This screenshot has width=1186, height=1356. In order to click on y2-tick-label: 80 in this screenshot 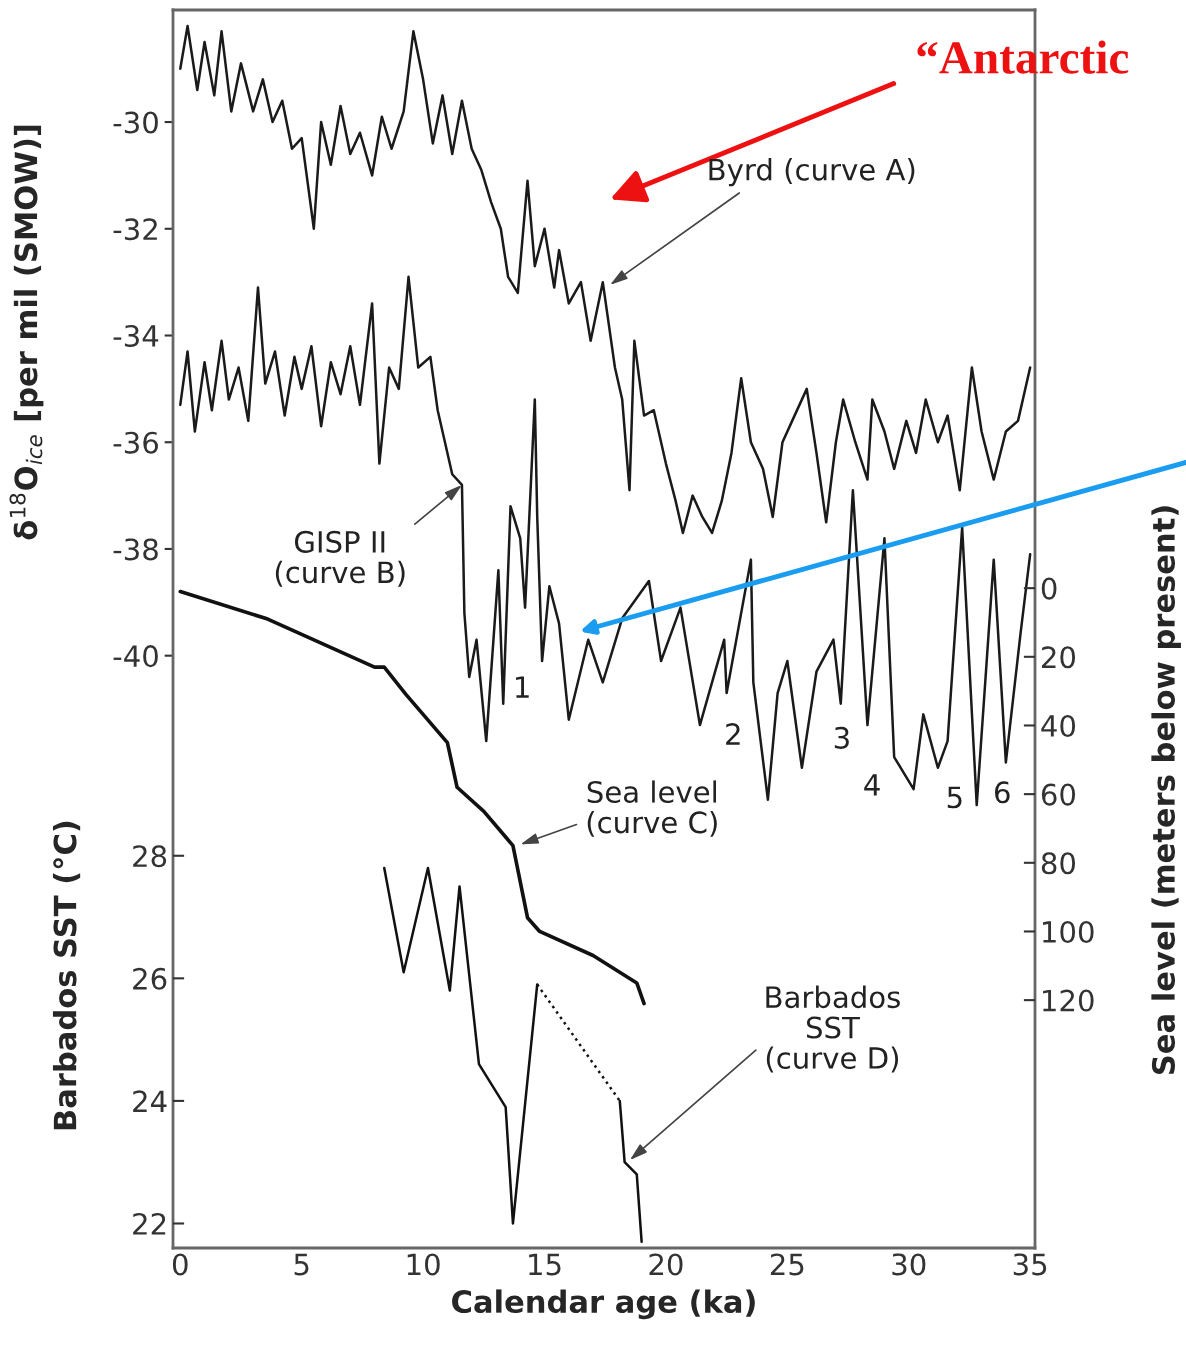, I will do `click(1058, 863)`.